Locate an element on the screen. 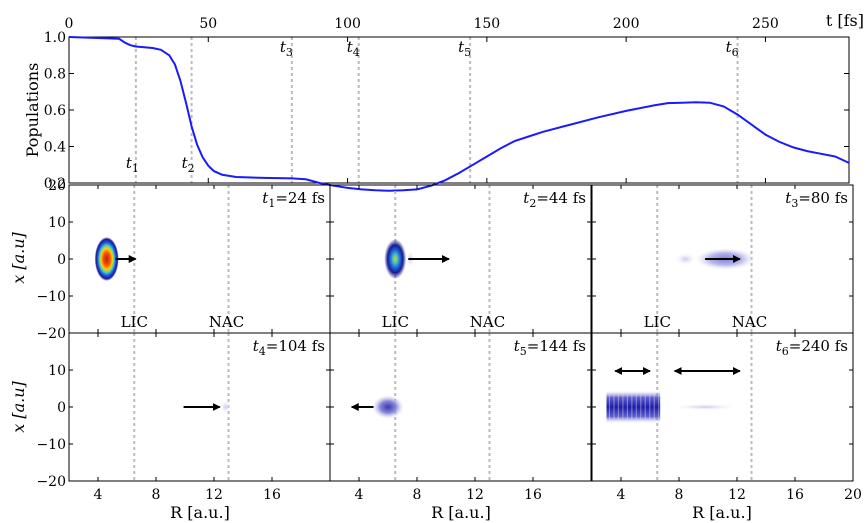 The image size is (867, 523). time-marker-label: t2 is located at coordinates (188, 164).